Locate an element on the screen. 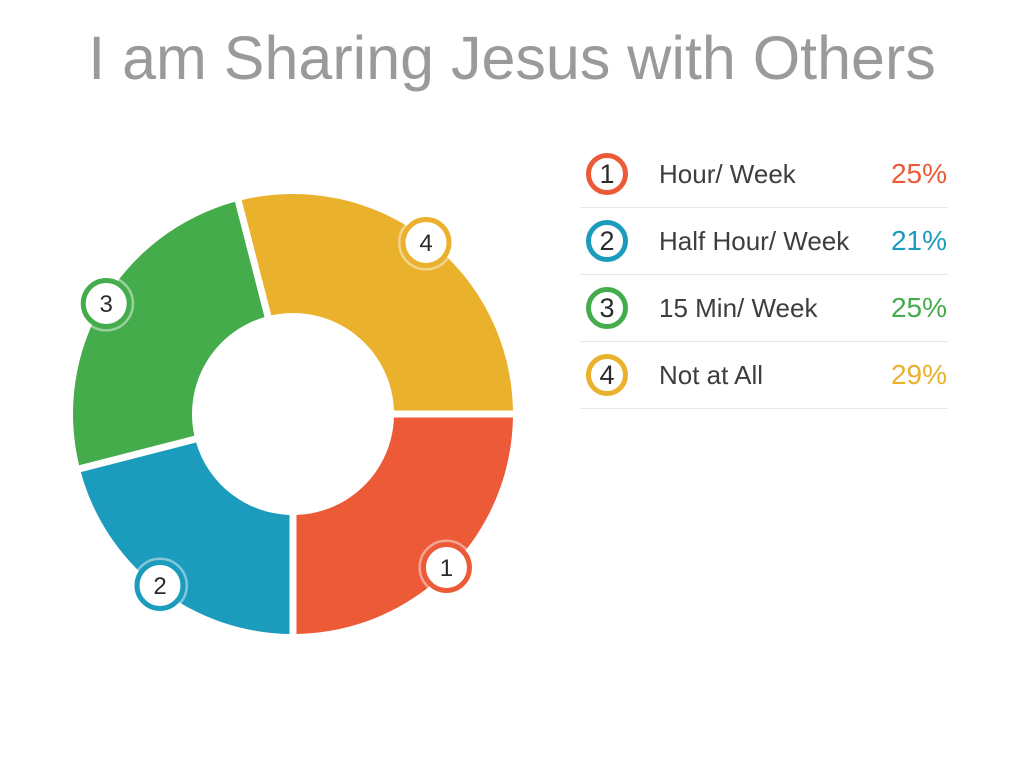 The image size is (1024, 768). legend-label: 15 Min/ Week is located at coordinates (738, 307).